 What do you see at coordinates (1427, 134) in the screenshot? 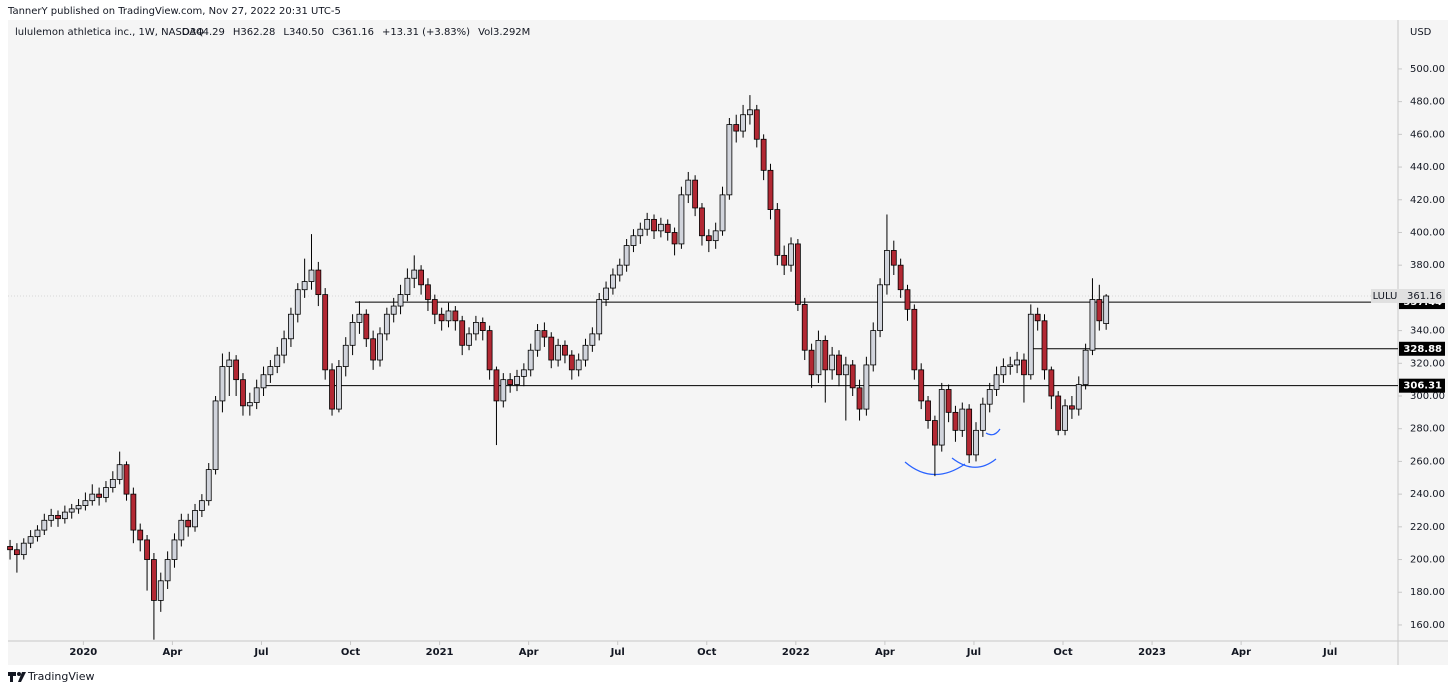
I see `y-tick-label: 460.00` at bounding box center [1427, 134].